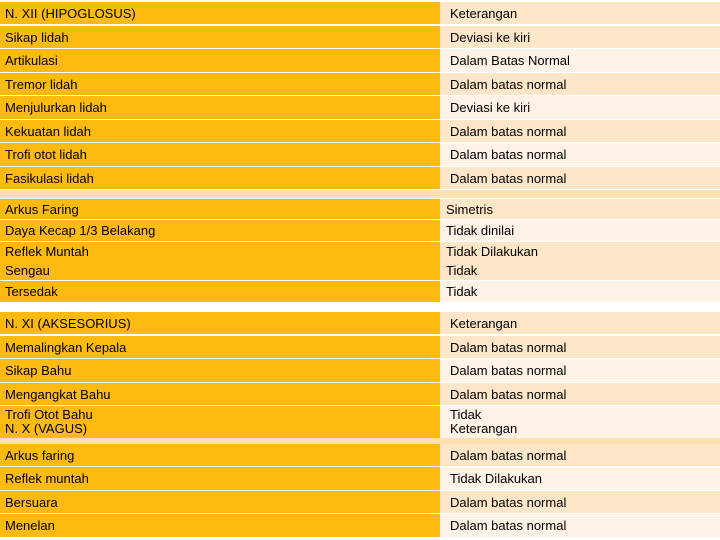  What do you see at coordinates (220, 455) in the screenshot?
I see `row-name: Arkus faring` at bounding box center [220, 455].